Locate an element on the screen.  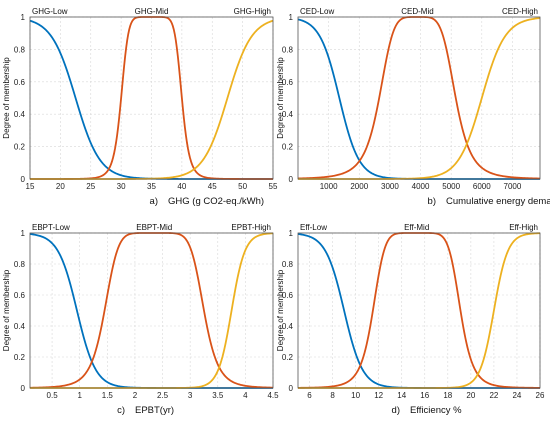
x-tick-label: 3000 is located at coordinates (390, 186).